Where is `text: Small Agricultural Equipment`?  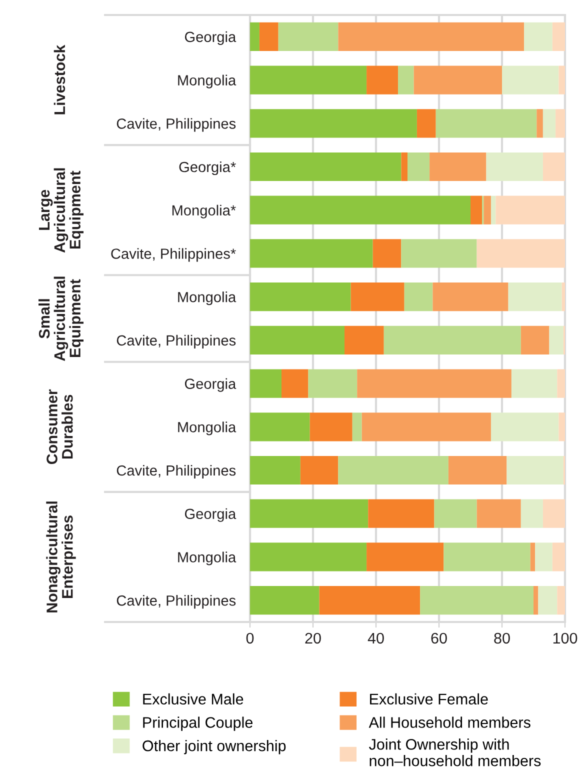
text: Small Agricultural Equipment is located at coordinates (61, 318).